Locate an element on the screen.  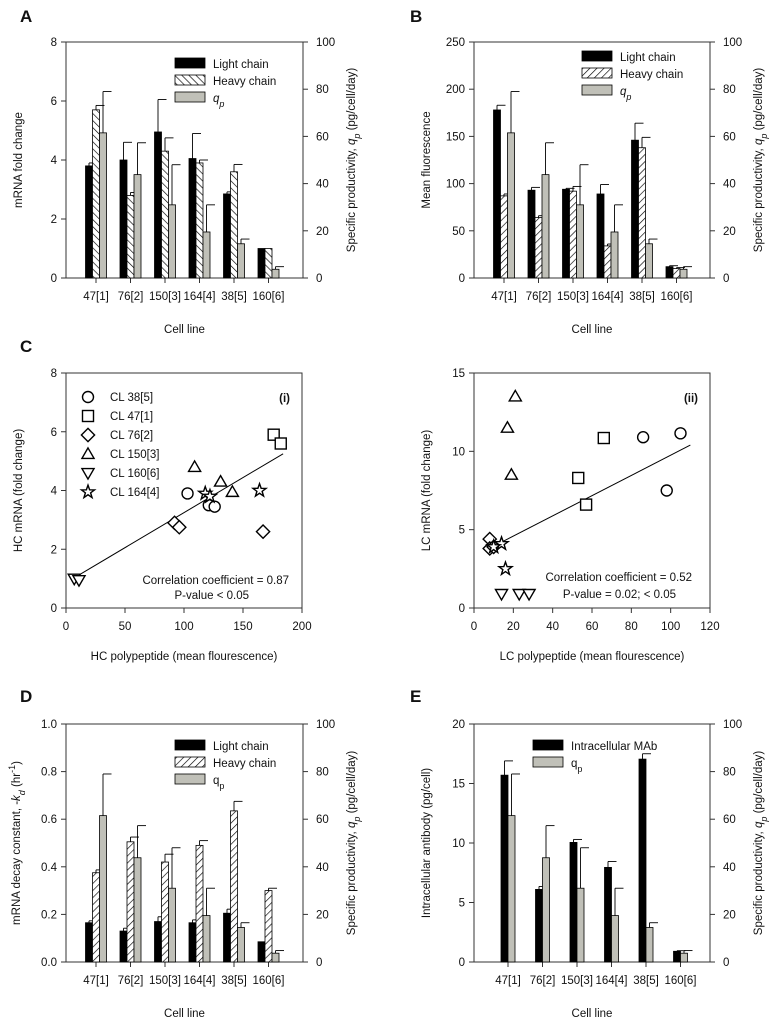
x-tick-label: 150[3] is located at coordinates (577, 981).